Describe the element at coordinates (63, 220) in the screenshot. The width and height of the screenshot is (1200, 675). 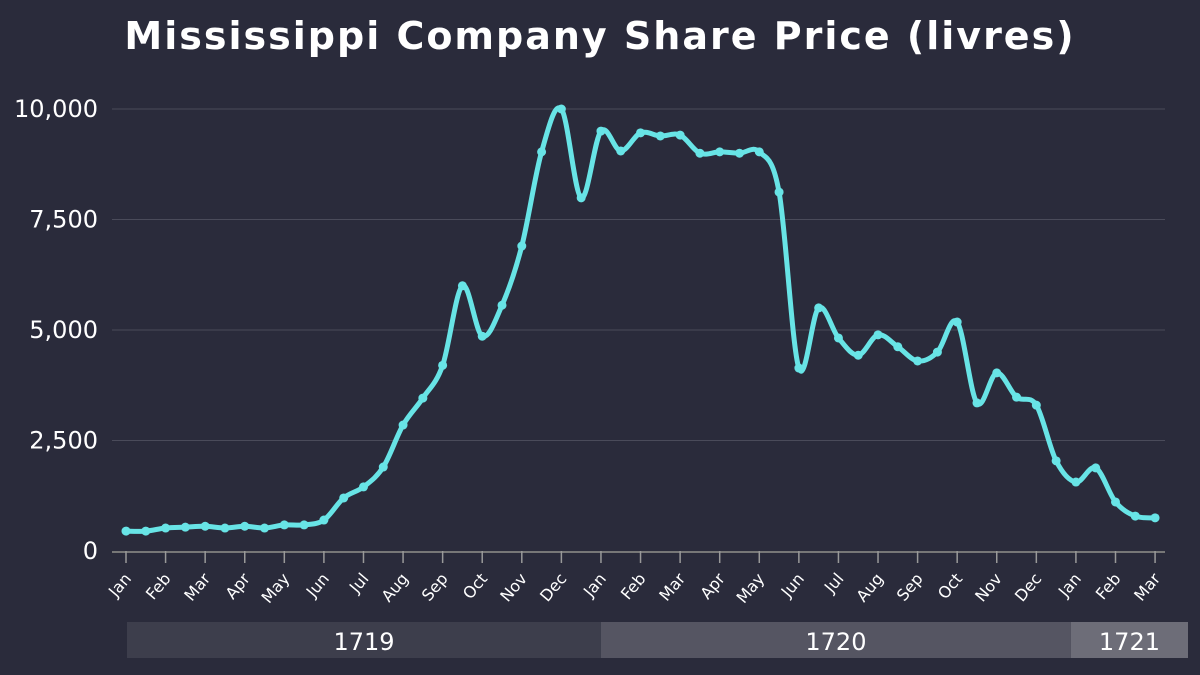
I see `y-tick-label: 7,500` at that location.